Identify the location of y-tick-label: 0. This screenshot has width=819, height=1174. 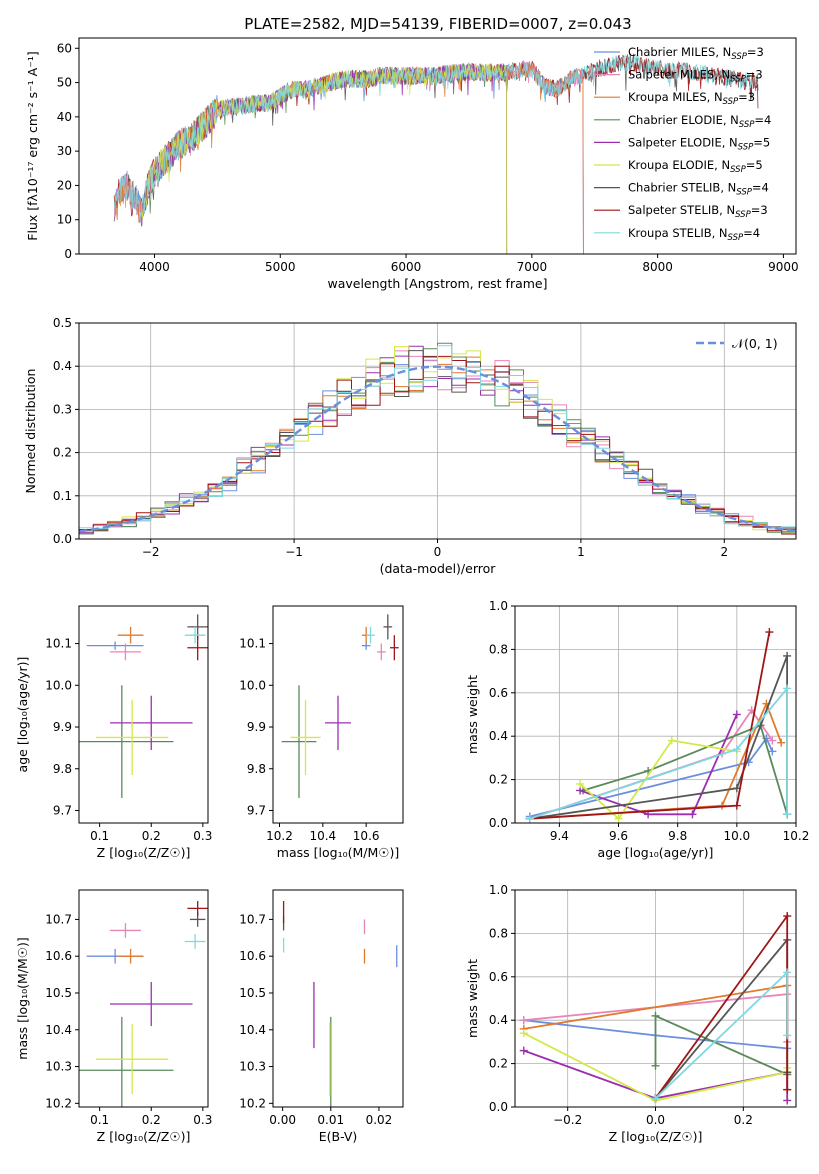
(68, 254).